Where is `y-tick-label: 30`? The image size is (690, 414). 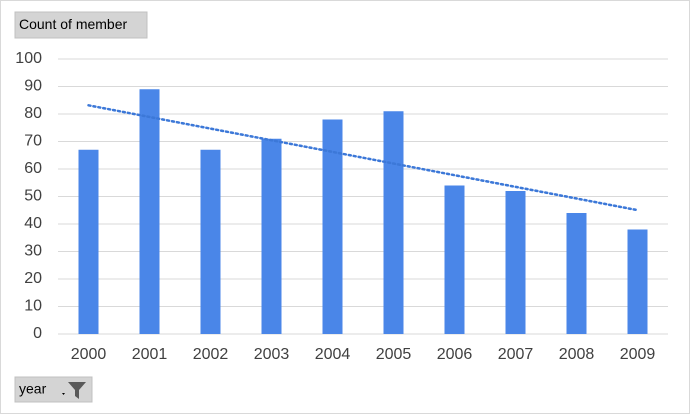
y-tick-label: 30 is located at coordinates (33, 251).